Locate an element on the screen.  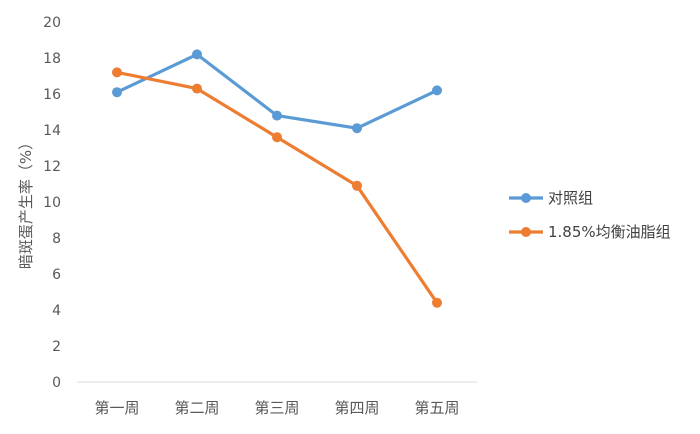
y-tick-label: 10 is located at coordinates (52, 203).